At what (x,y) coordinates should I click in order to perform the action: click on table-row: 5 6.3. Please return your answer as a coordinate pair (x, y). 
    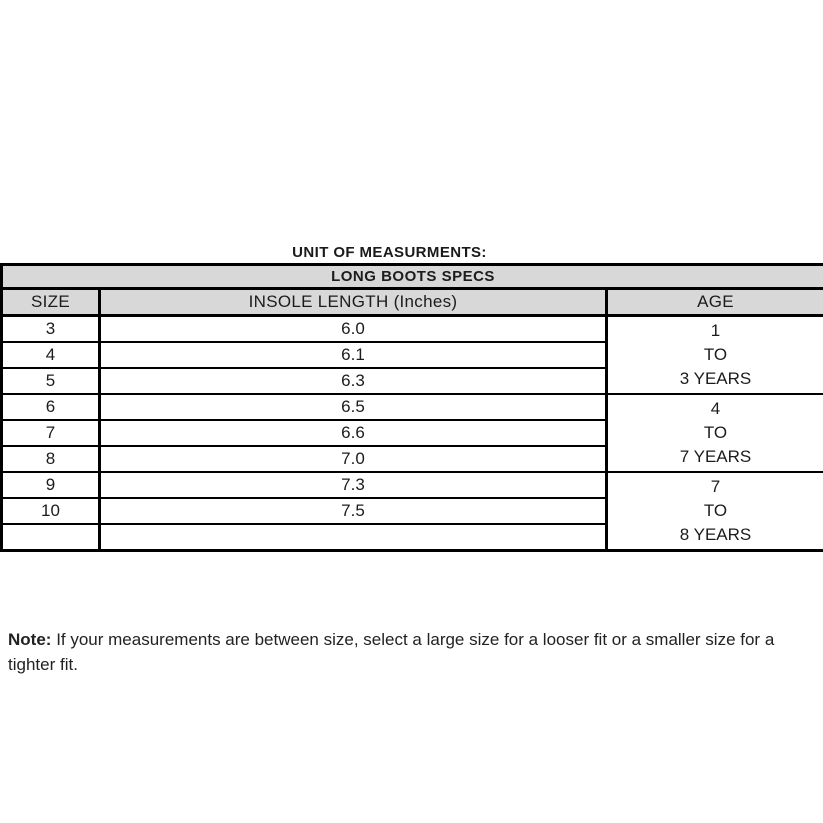
    Looking at the image, I should click on (411, 381).